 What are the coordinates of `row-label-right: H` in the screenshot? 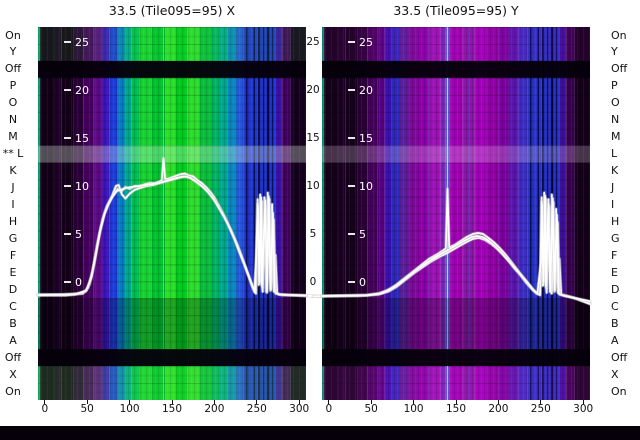 It's located at (615, 221).